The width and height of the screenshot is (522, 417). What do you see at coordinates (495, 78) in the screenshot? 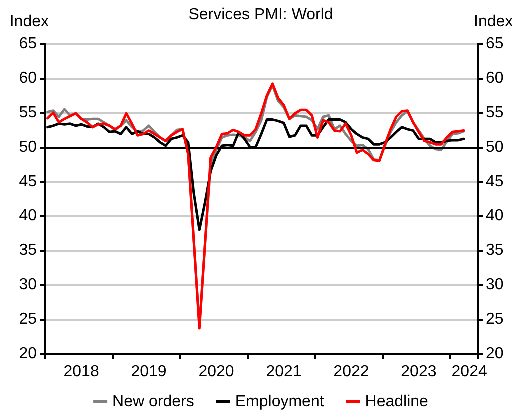
I see `y2-tick-label: 60` at bounding box center [495, 78].